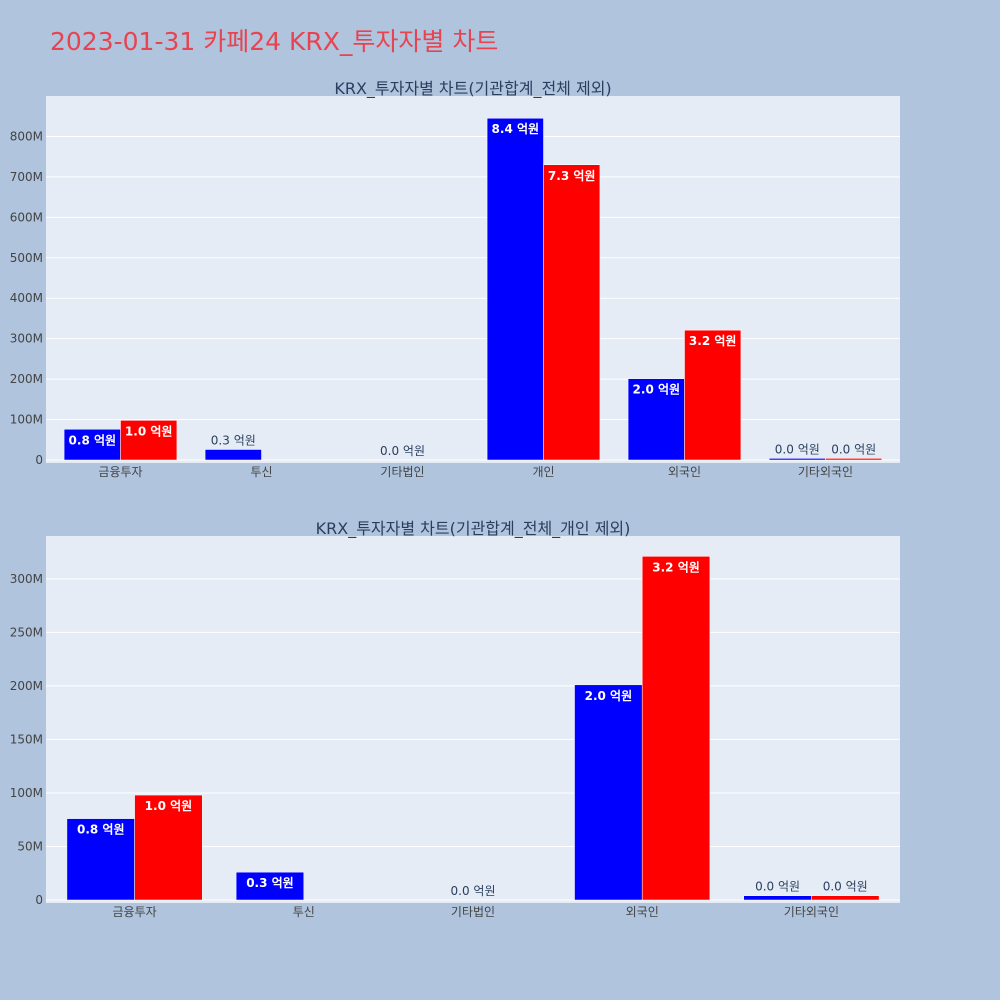 This screenshot has width=1000, height=1000. Describe the element at coordinates (26, 136) in the screenshot. I see `top-y-tick-label: 800M` at that location.